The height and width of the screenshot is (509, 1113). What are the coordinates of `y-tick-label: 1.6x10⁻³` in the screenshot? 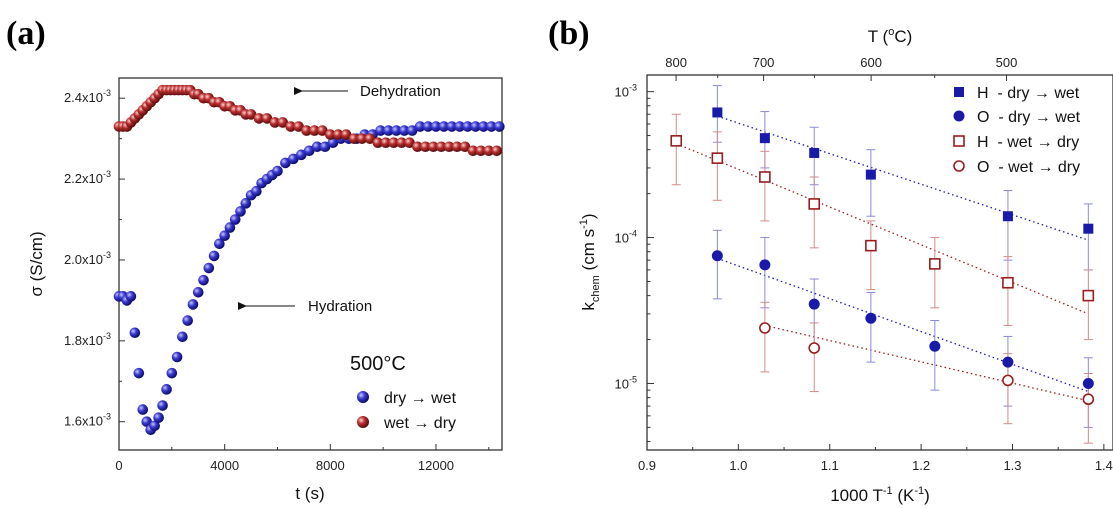 It's located at (87, 420).